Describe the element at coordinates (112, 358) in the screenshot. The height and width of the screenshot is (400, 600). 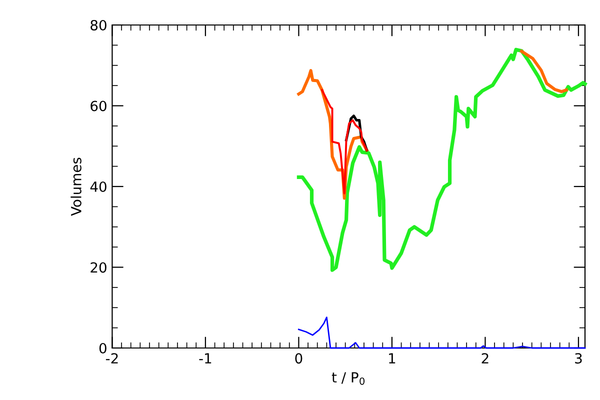
I see `x-tick-label: -2` at that location.